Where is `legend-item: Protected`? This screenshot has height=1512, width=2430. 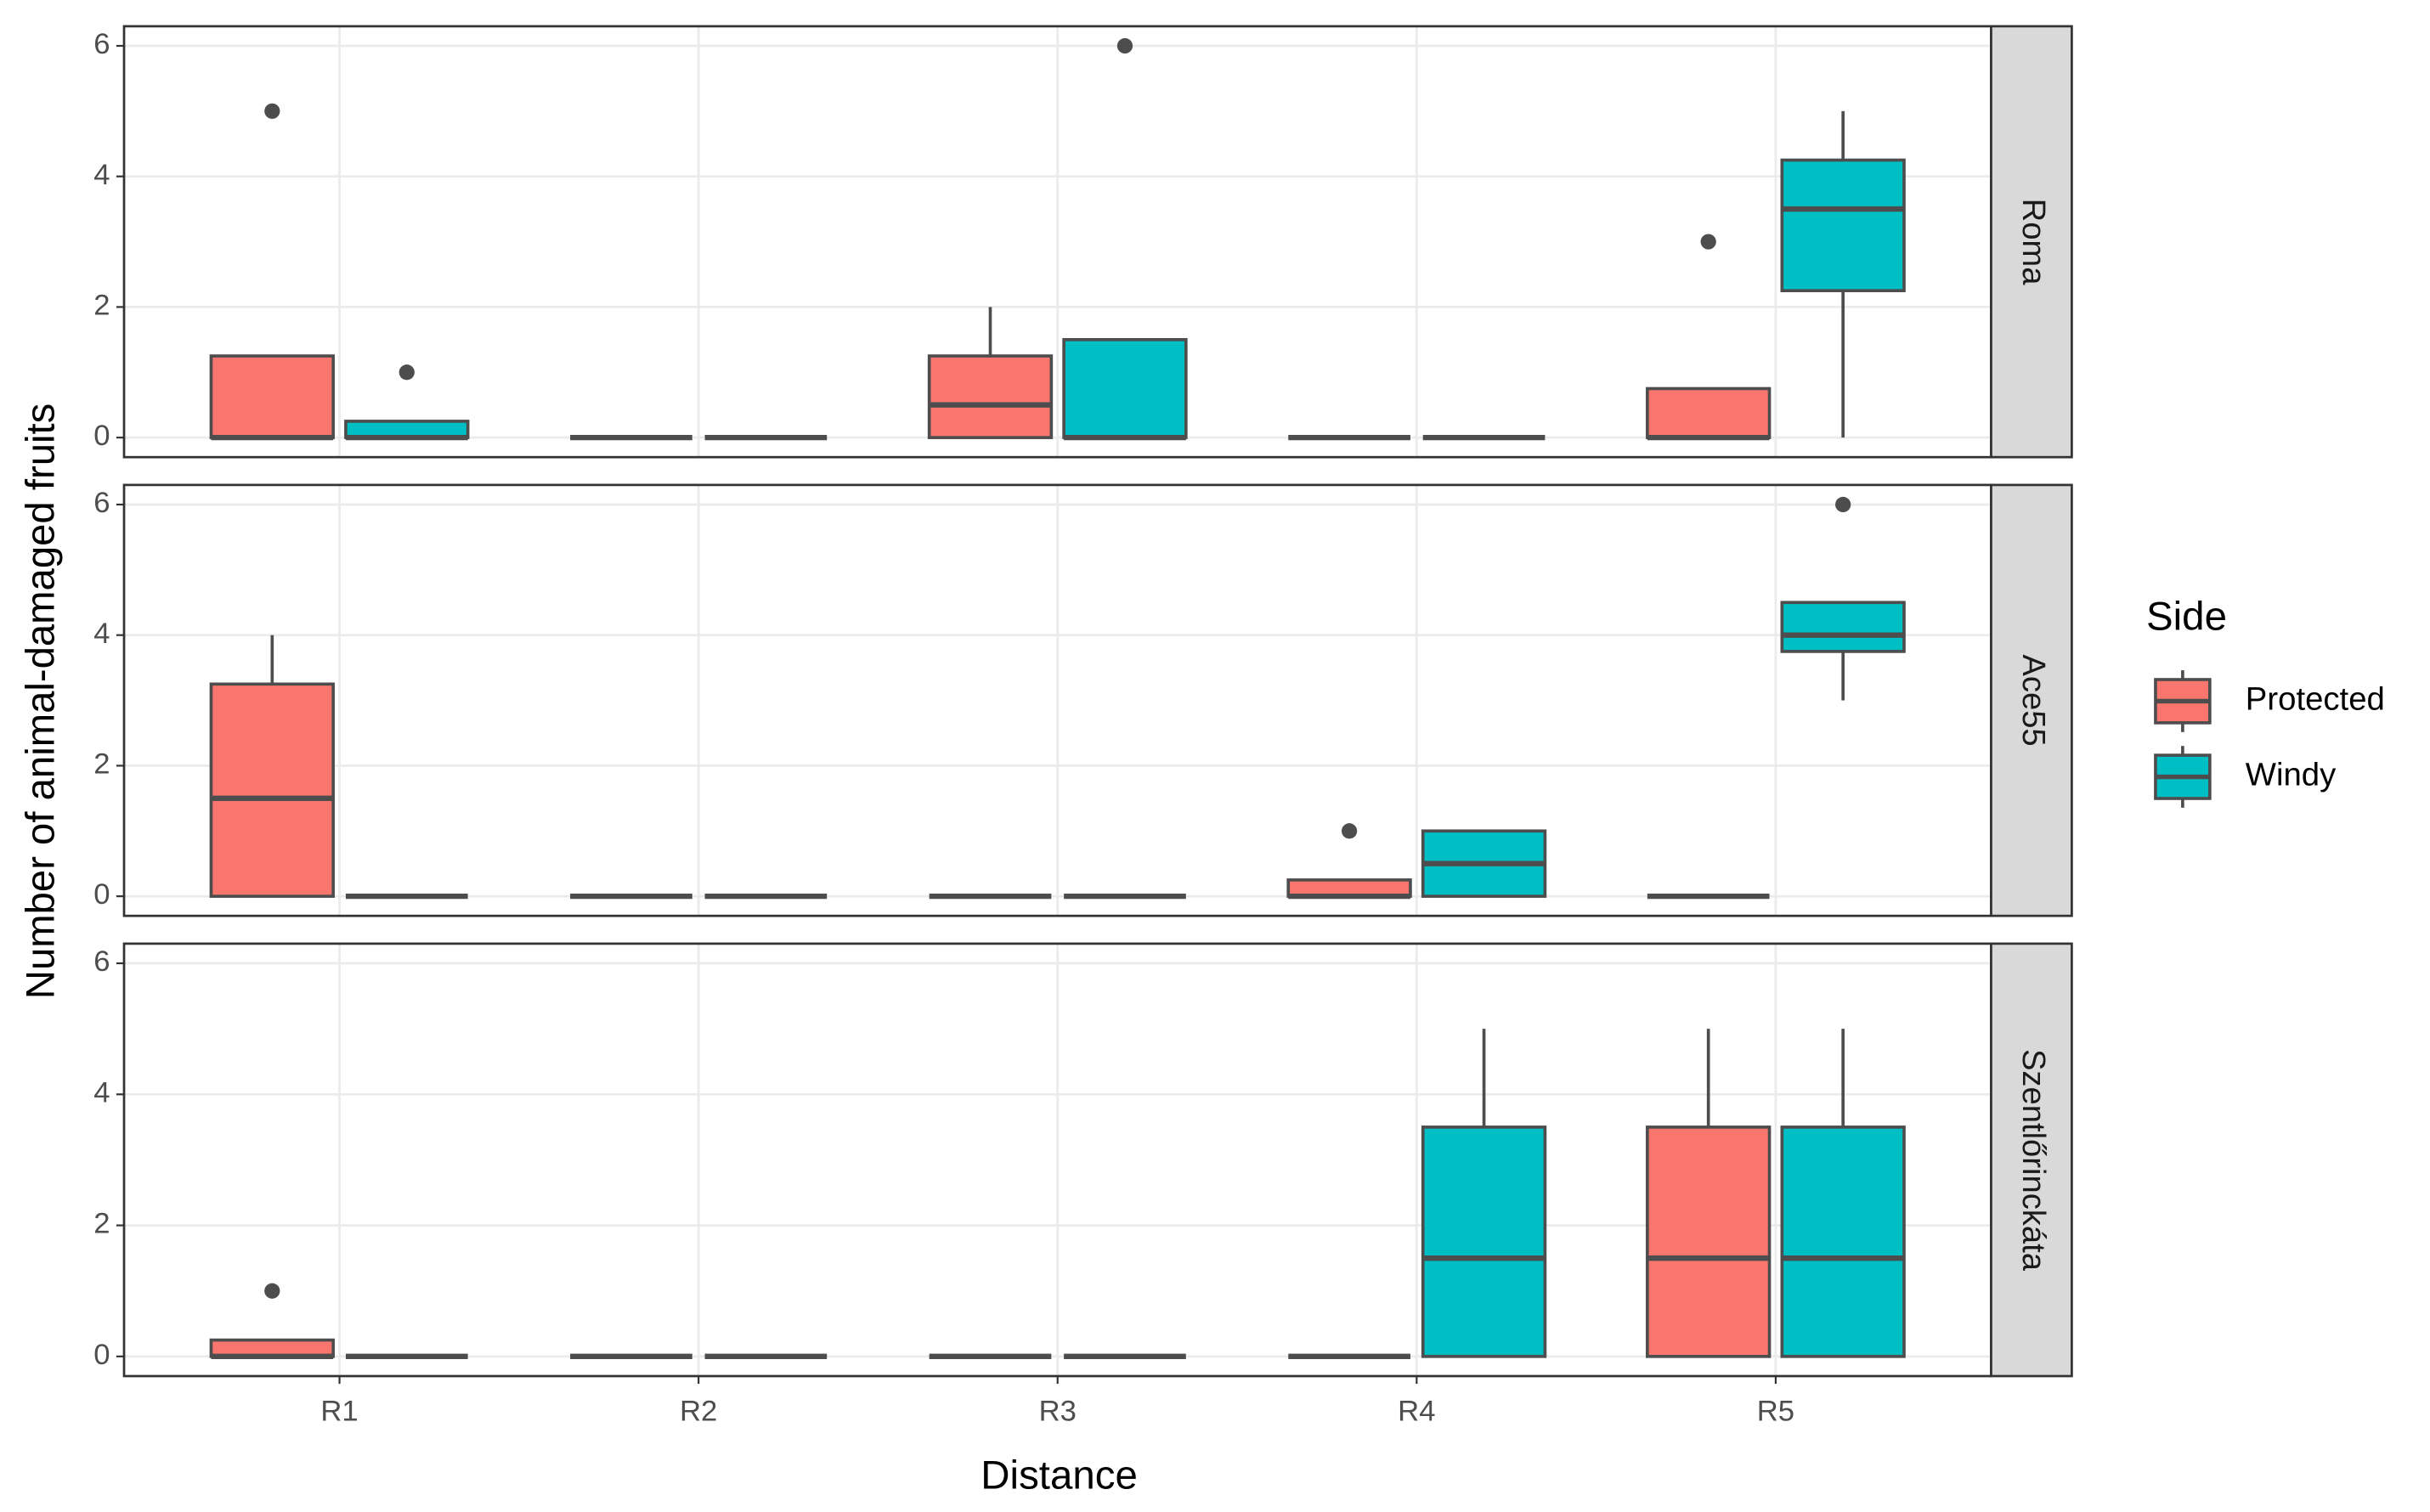
legend-item: Protected is located at coordinates (2268, 701).